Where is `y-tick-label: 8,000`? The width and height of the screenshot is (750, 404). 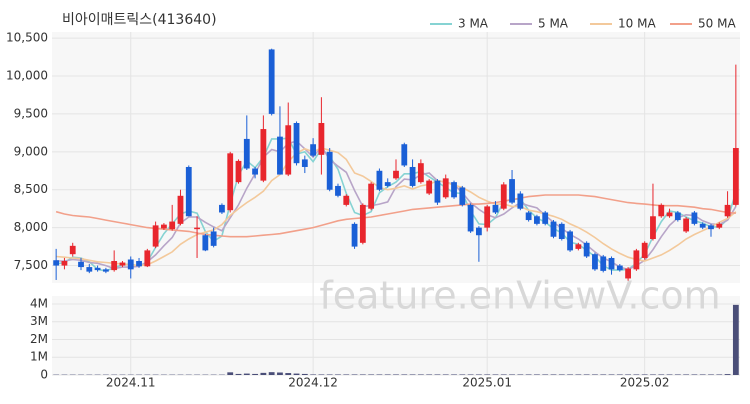
y-tick-label: 8,000 is located at coordinates (31, 227).